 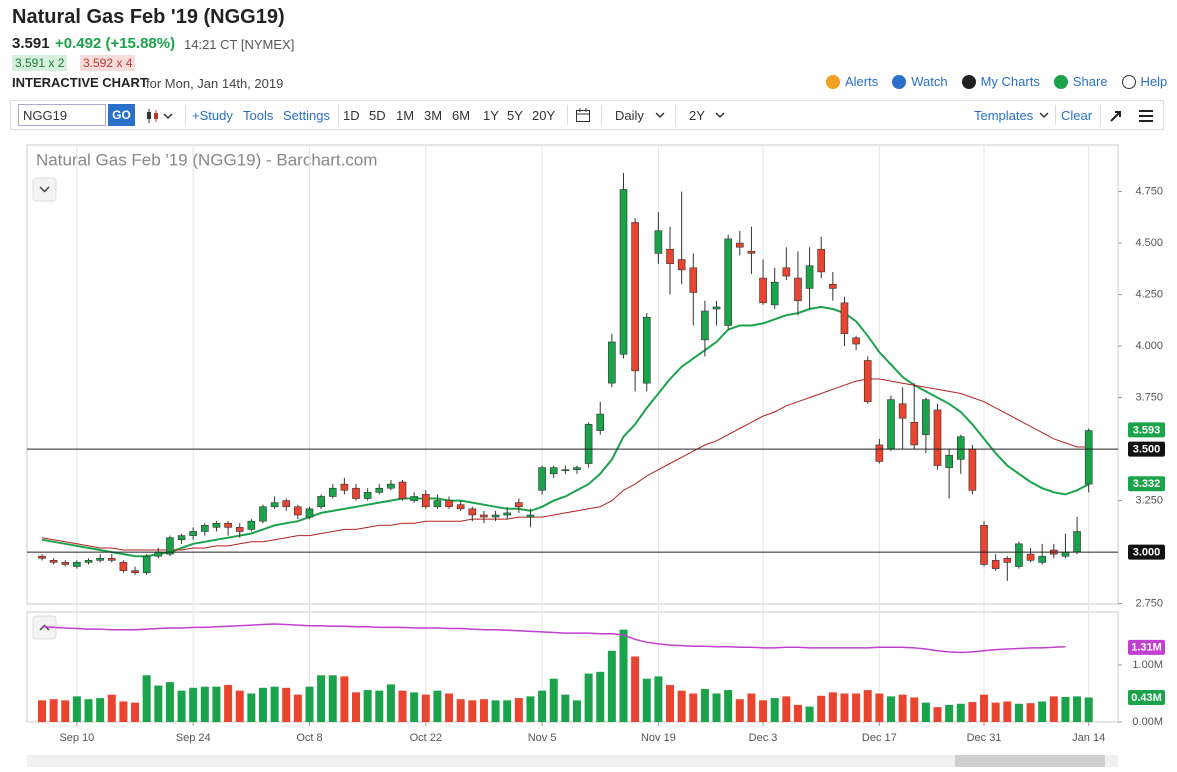 What do you see at coordinates (426, 738) in the screenshot?
I see `x-tick-label: Oct 22` at bounding box center [426, 738].